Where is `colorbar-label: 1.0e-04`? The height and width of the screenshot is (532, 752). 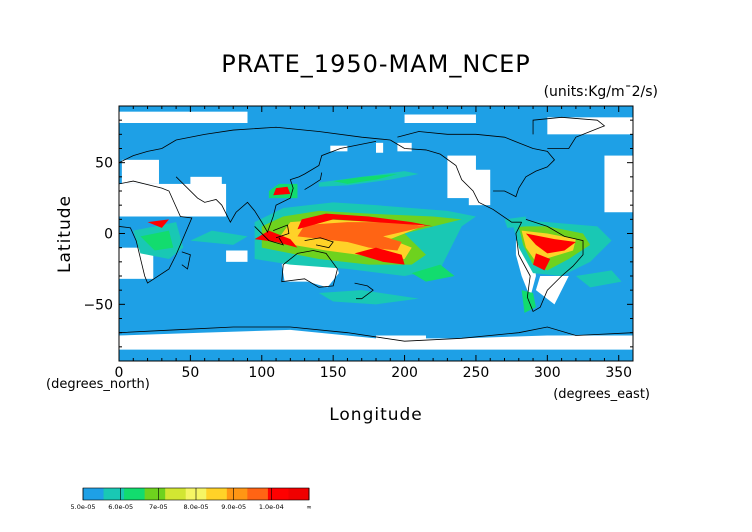 colorbar-label: 1.0e-04 is located at coordinates (271, 507).